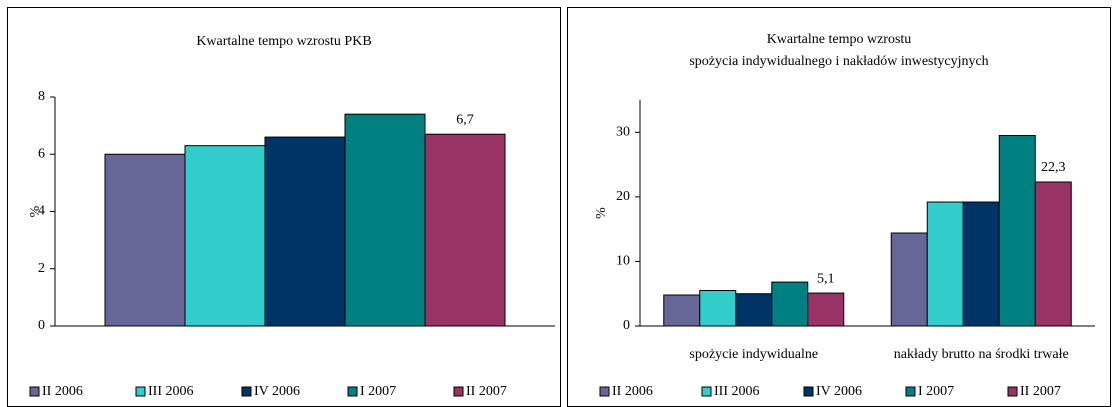 Image resolution: width=1113 pixels, height=407 pixels. I want to click on data-label: 22,3, so click(1053, 167).